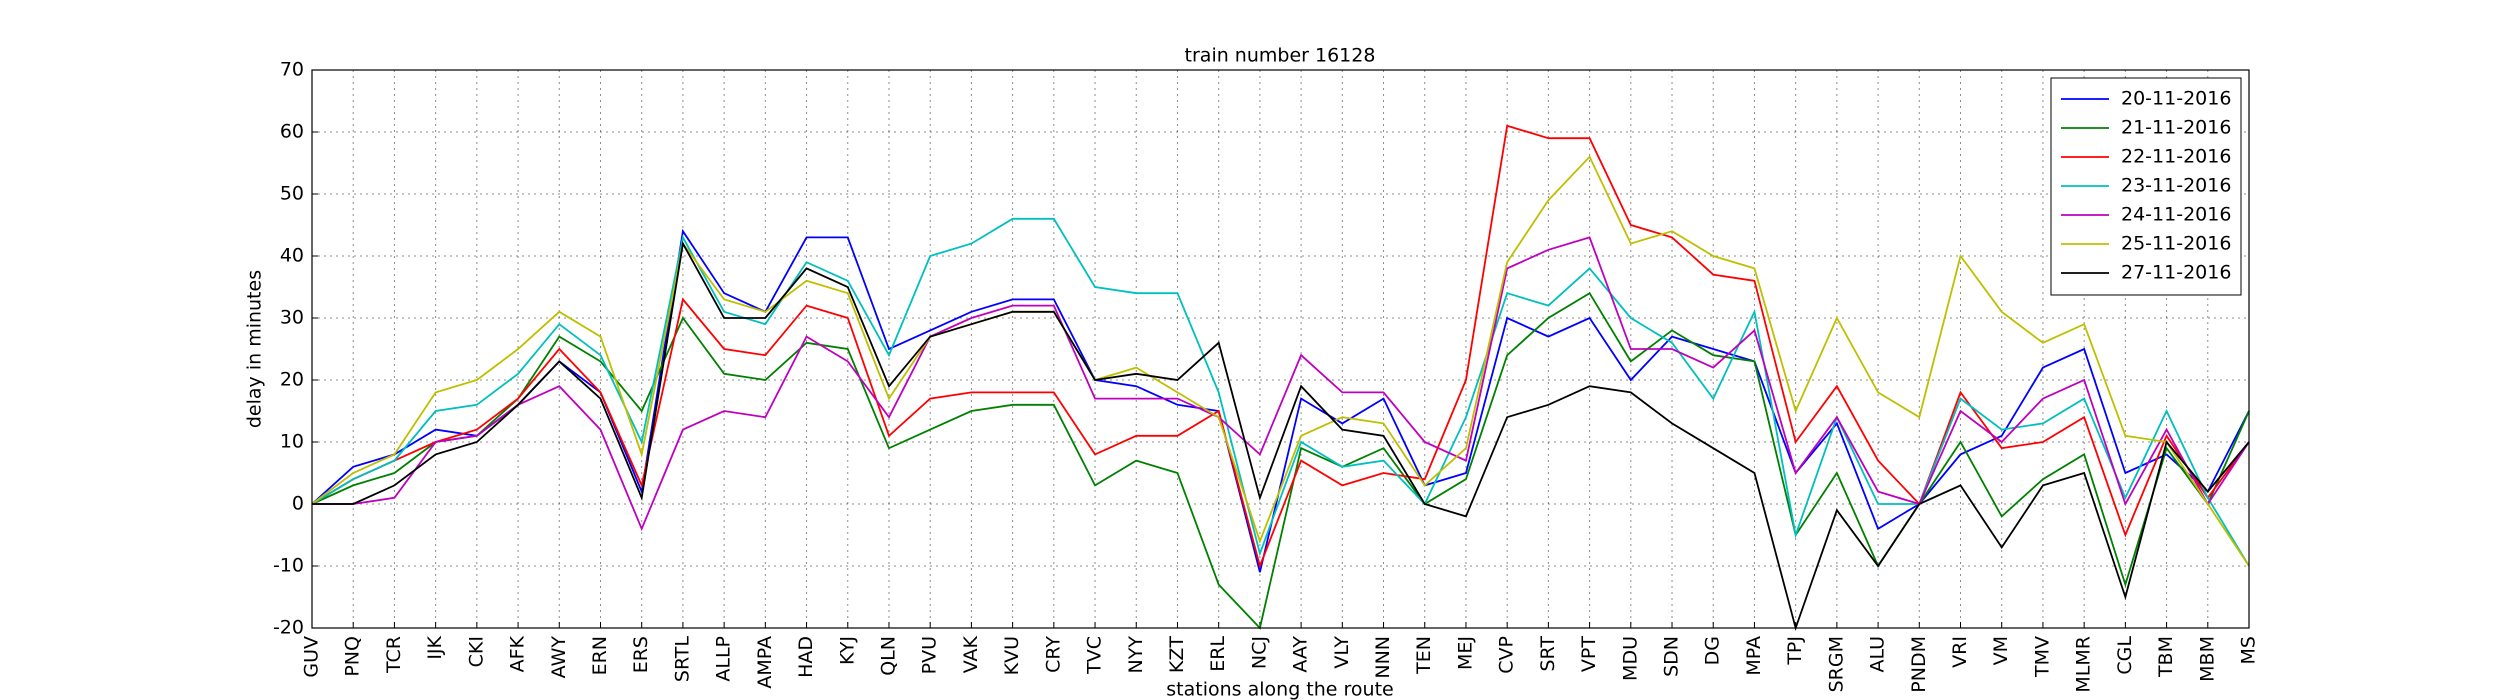 This screenshot has width=2500, height=700. Describe the element at coordinates (559, 657) in the screenshot. I see `x-tick-label: AWY` at that location.